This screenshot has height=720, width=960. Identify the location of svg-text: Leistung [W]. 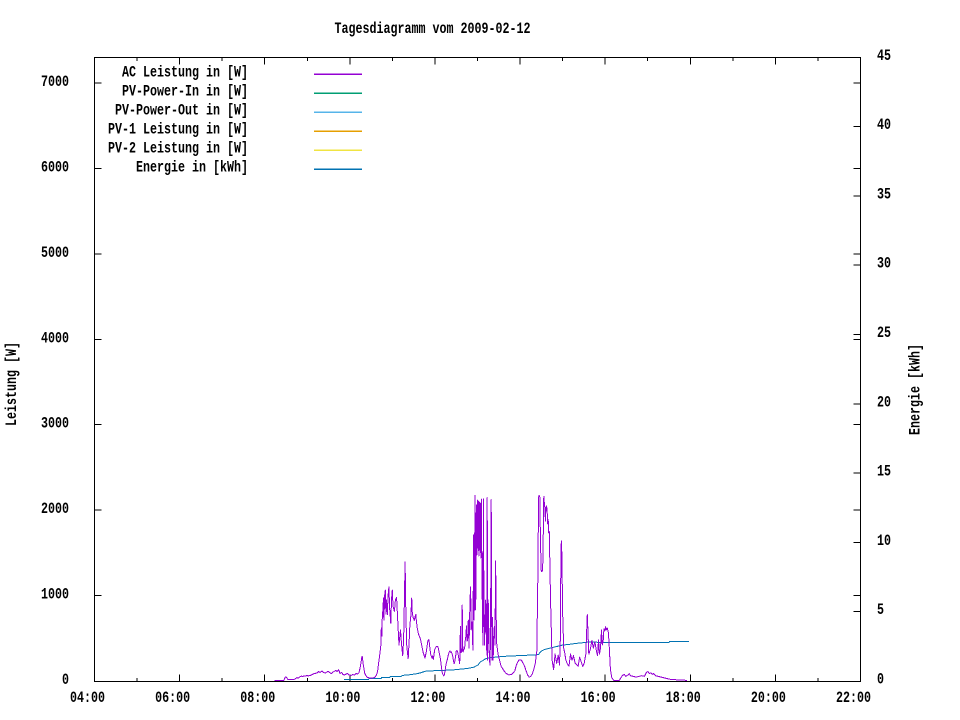
(12, 384).